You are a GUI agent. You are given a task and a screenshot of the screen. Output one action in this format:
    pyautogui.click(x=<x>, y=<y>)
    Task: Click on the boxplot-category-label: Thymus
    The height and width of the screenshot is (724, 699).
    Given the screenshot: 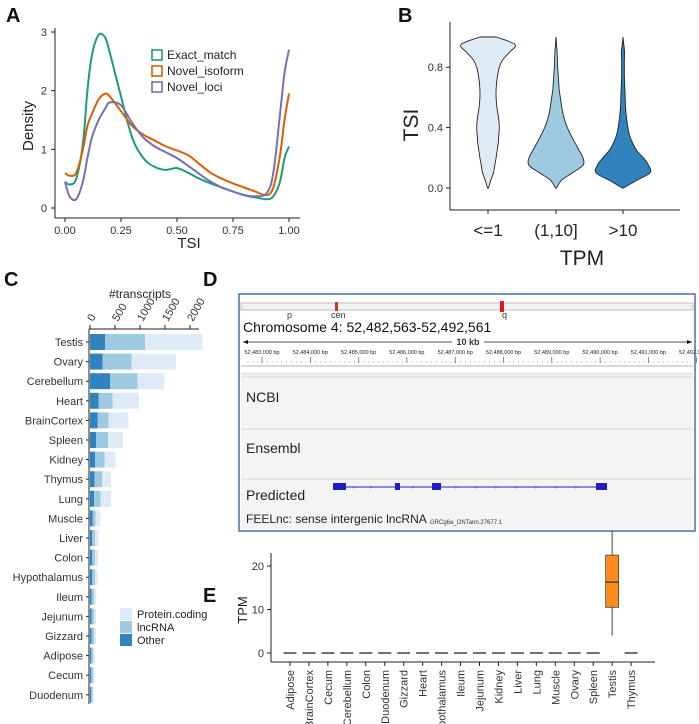 What is the action you would take?
    pyautogui.click(x=632, y=690)
    